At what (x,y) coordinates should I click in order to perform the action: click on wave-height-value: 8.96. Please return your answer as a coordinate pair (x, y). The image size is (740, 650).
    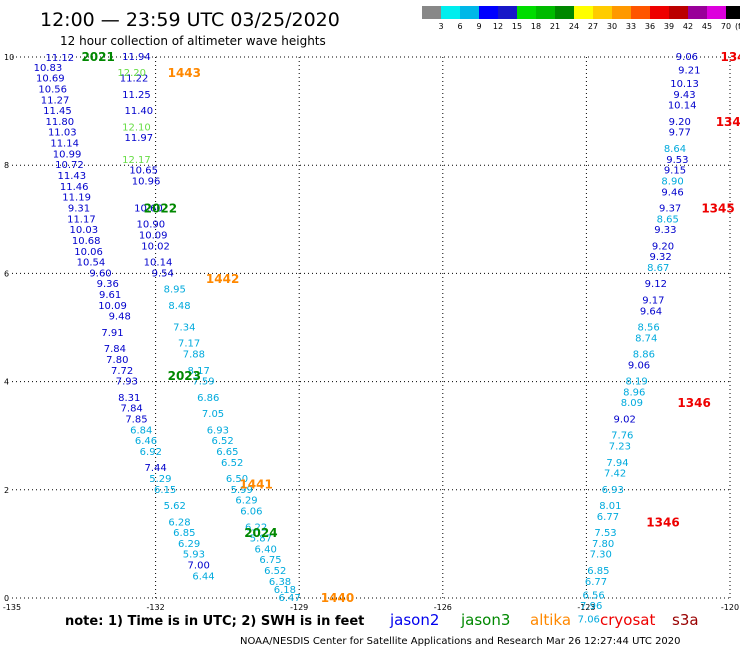
    Looking at the image, I should click on (634, 392).